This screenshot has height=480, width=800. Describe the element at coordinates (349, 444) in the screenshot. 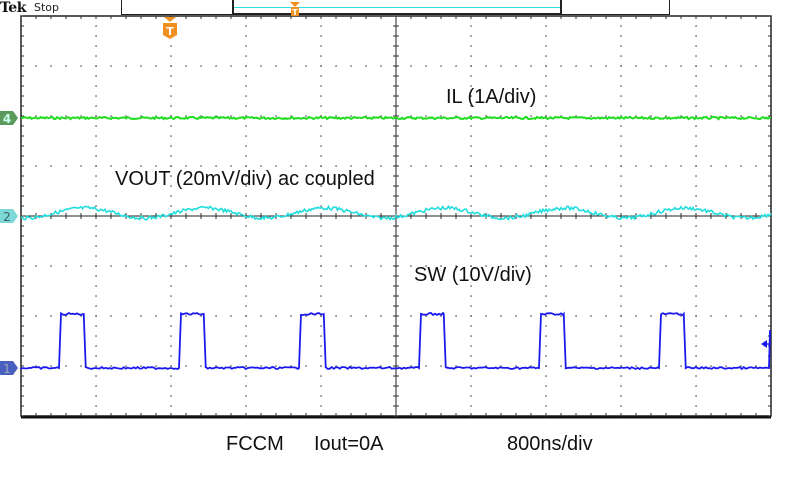

I see `iout-label: Iout=0A` at that location.